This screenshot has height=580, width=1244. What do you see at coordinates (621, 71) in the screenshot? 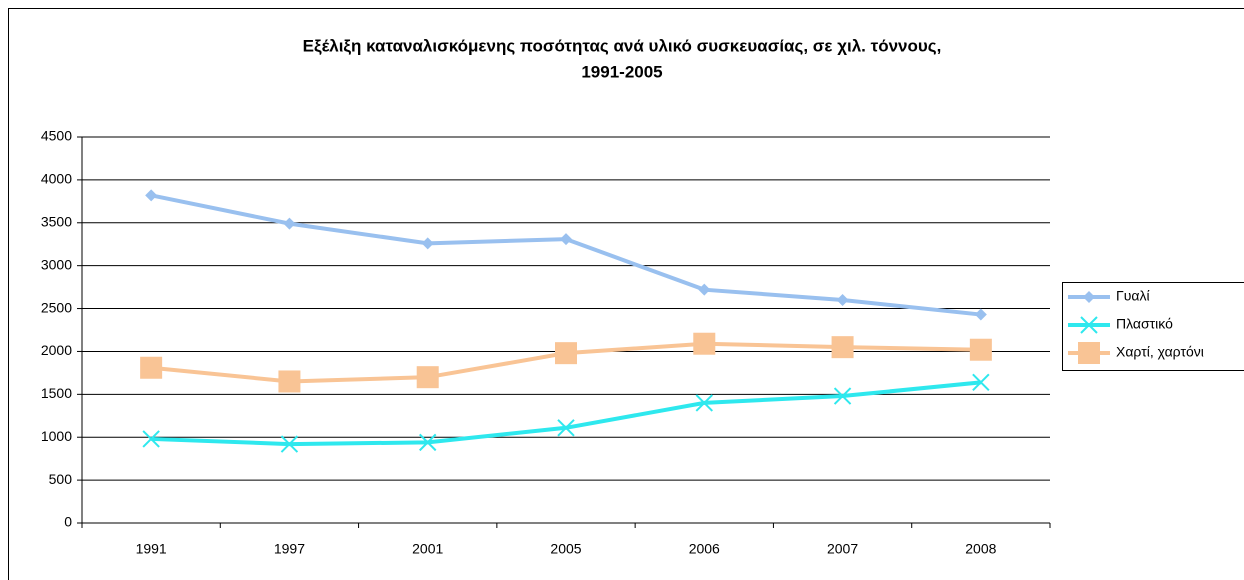
I see `chart-title: 1991-2005` at bounding box center [621, 71].